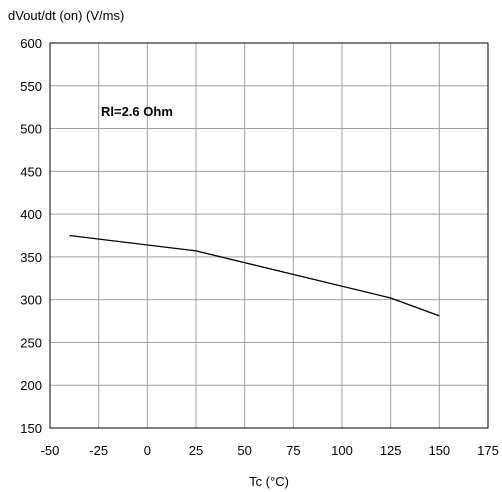 This screenshot has width=502, height=492. What do you see at coordinates (31, 428) in the screenshot?
I see `y-tick-label-0: 150` at bounding box center [31, 428].